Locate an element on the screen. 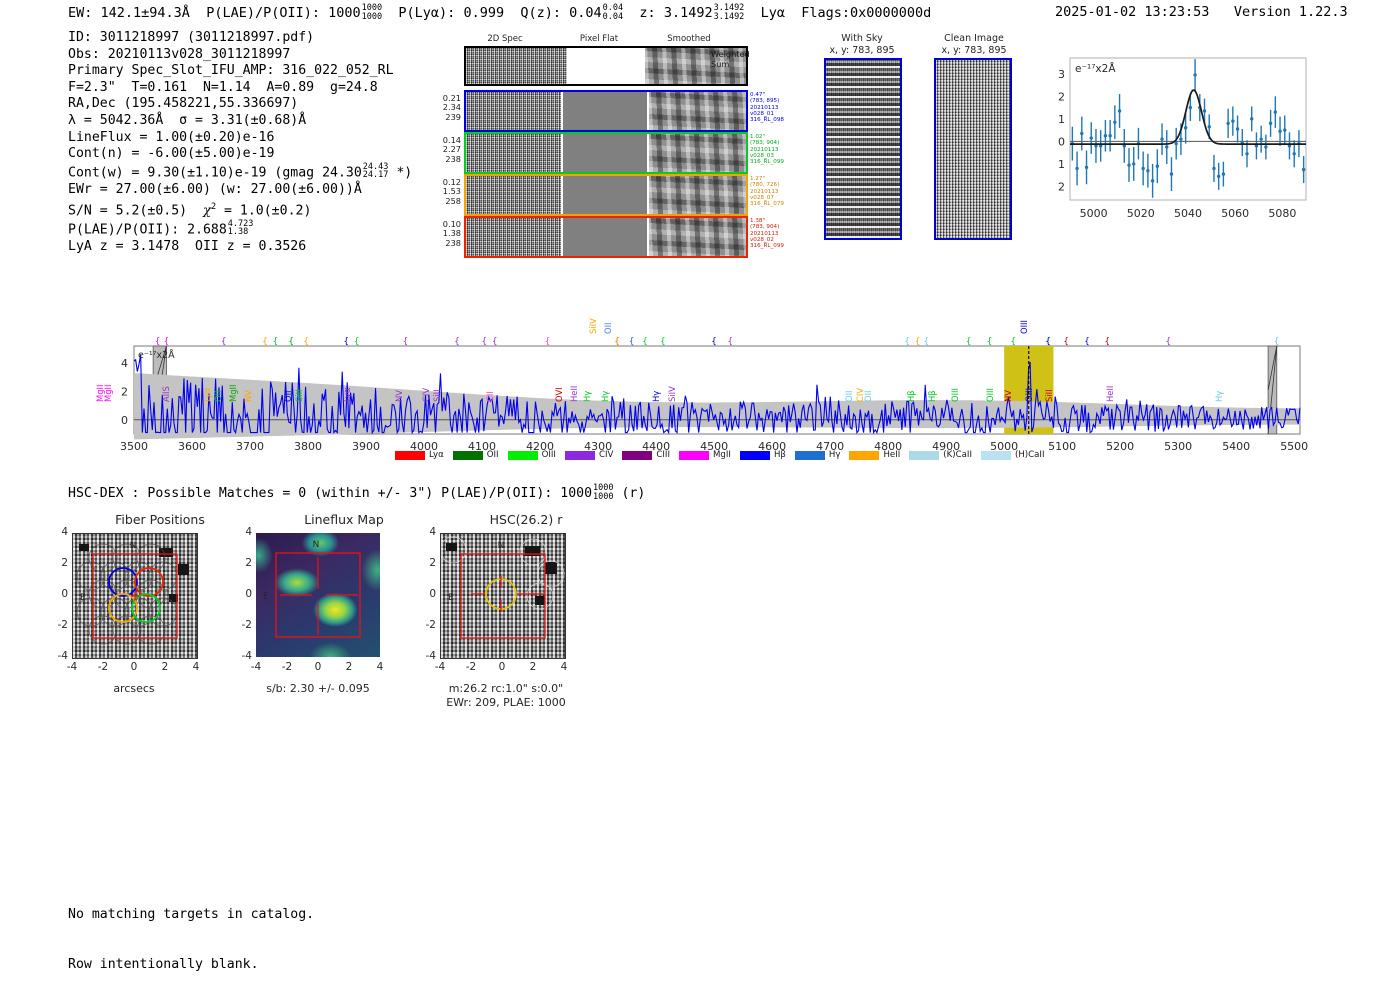 The image size is (1400, 990). hsc-dex-filter: (r) is located at coordinates (633, 494).